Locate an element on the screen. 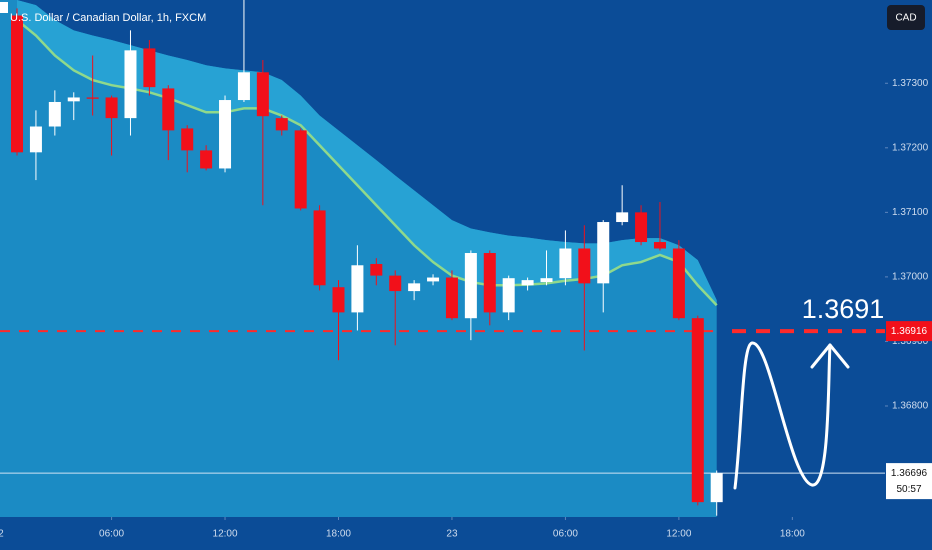  y-tick-label: 1.37000 is located at coordinates (910, 277).